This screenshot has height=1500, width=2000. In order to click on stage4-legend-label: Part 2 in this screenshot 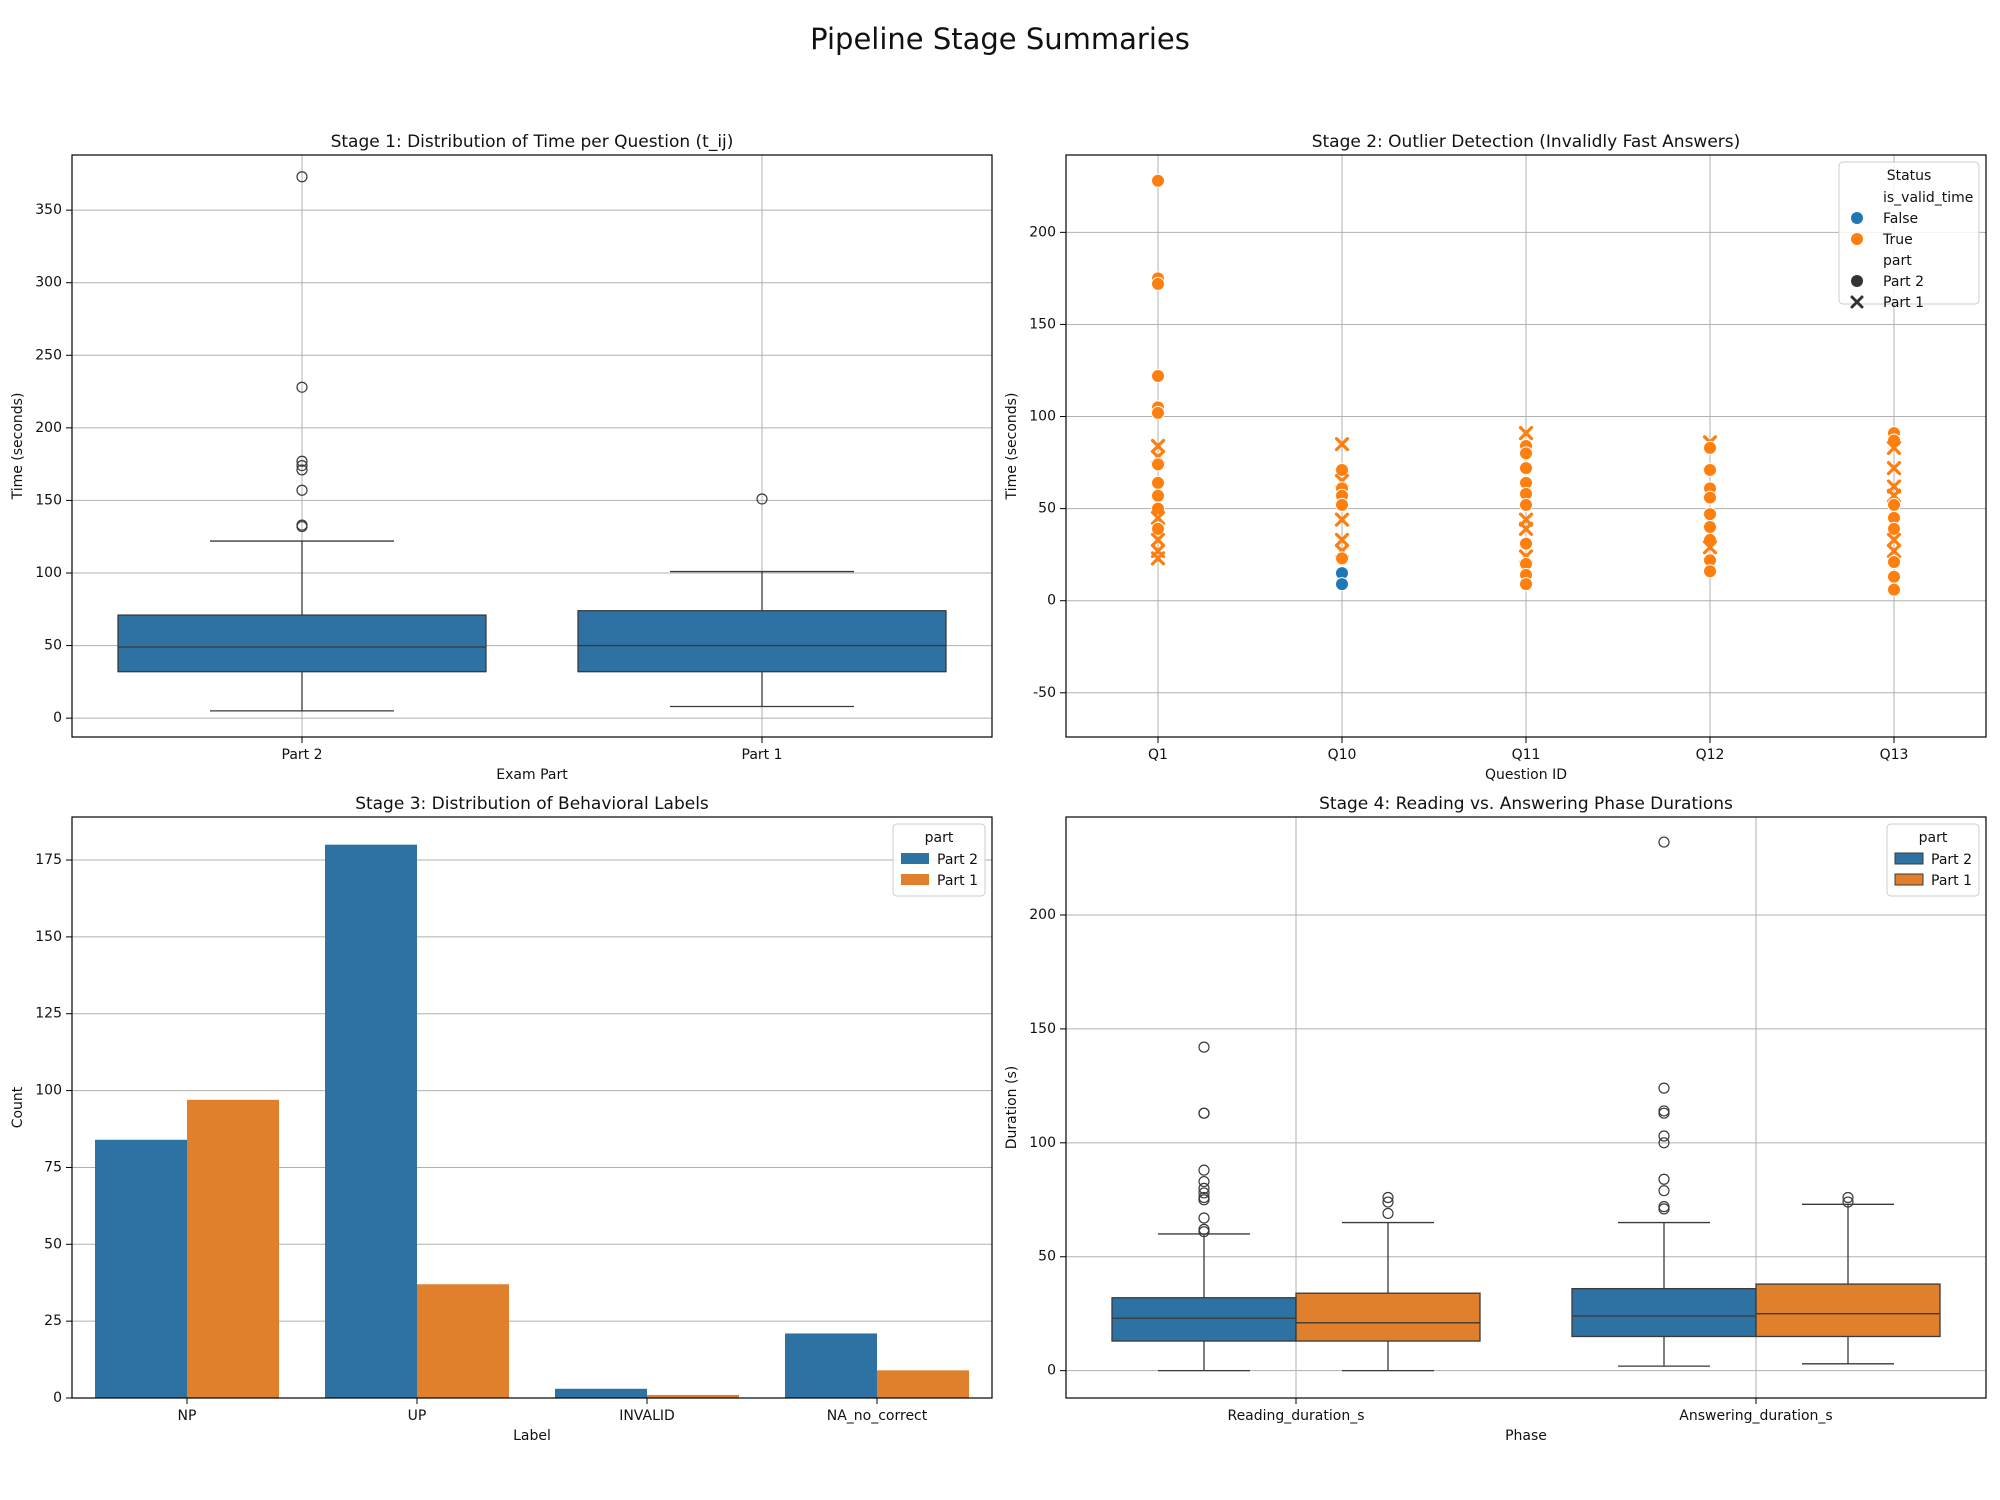, I will do `click(1951, 860)`.